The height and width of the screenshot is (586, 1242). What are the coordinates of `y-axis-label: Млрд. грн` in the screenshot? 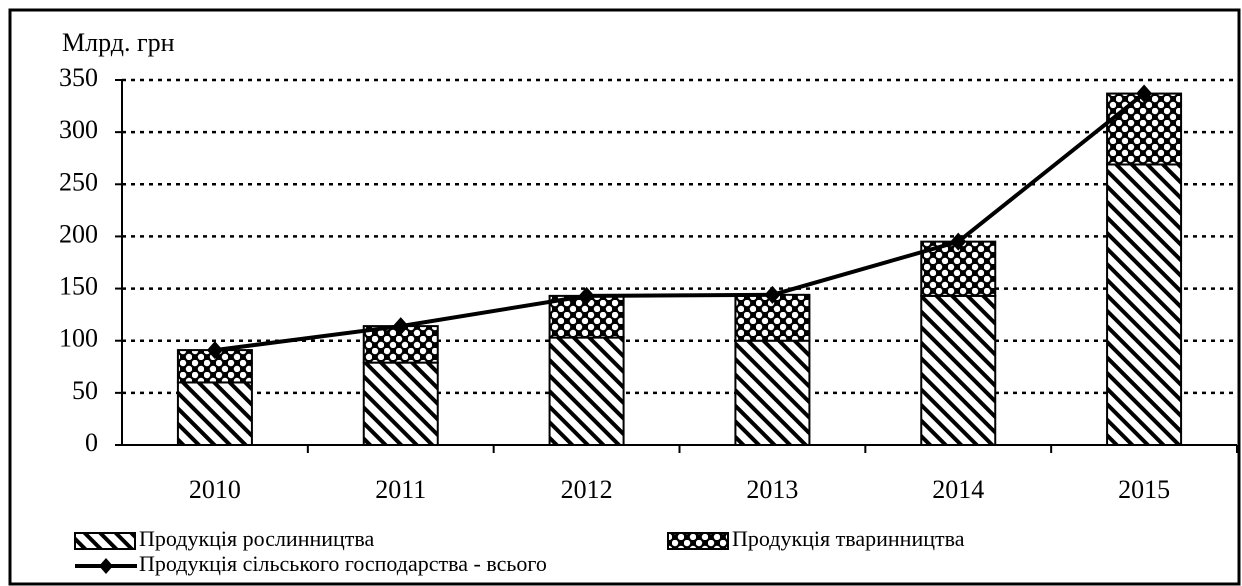 It's located at (118, 42).